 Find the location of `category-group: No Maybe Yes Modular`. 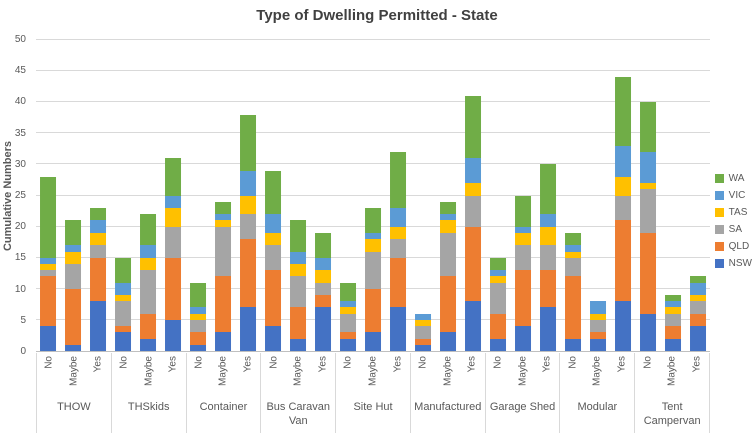

category-group: No Maybe Yes Modular is located at coordinates (598, 393).